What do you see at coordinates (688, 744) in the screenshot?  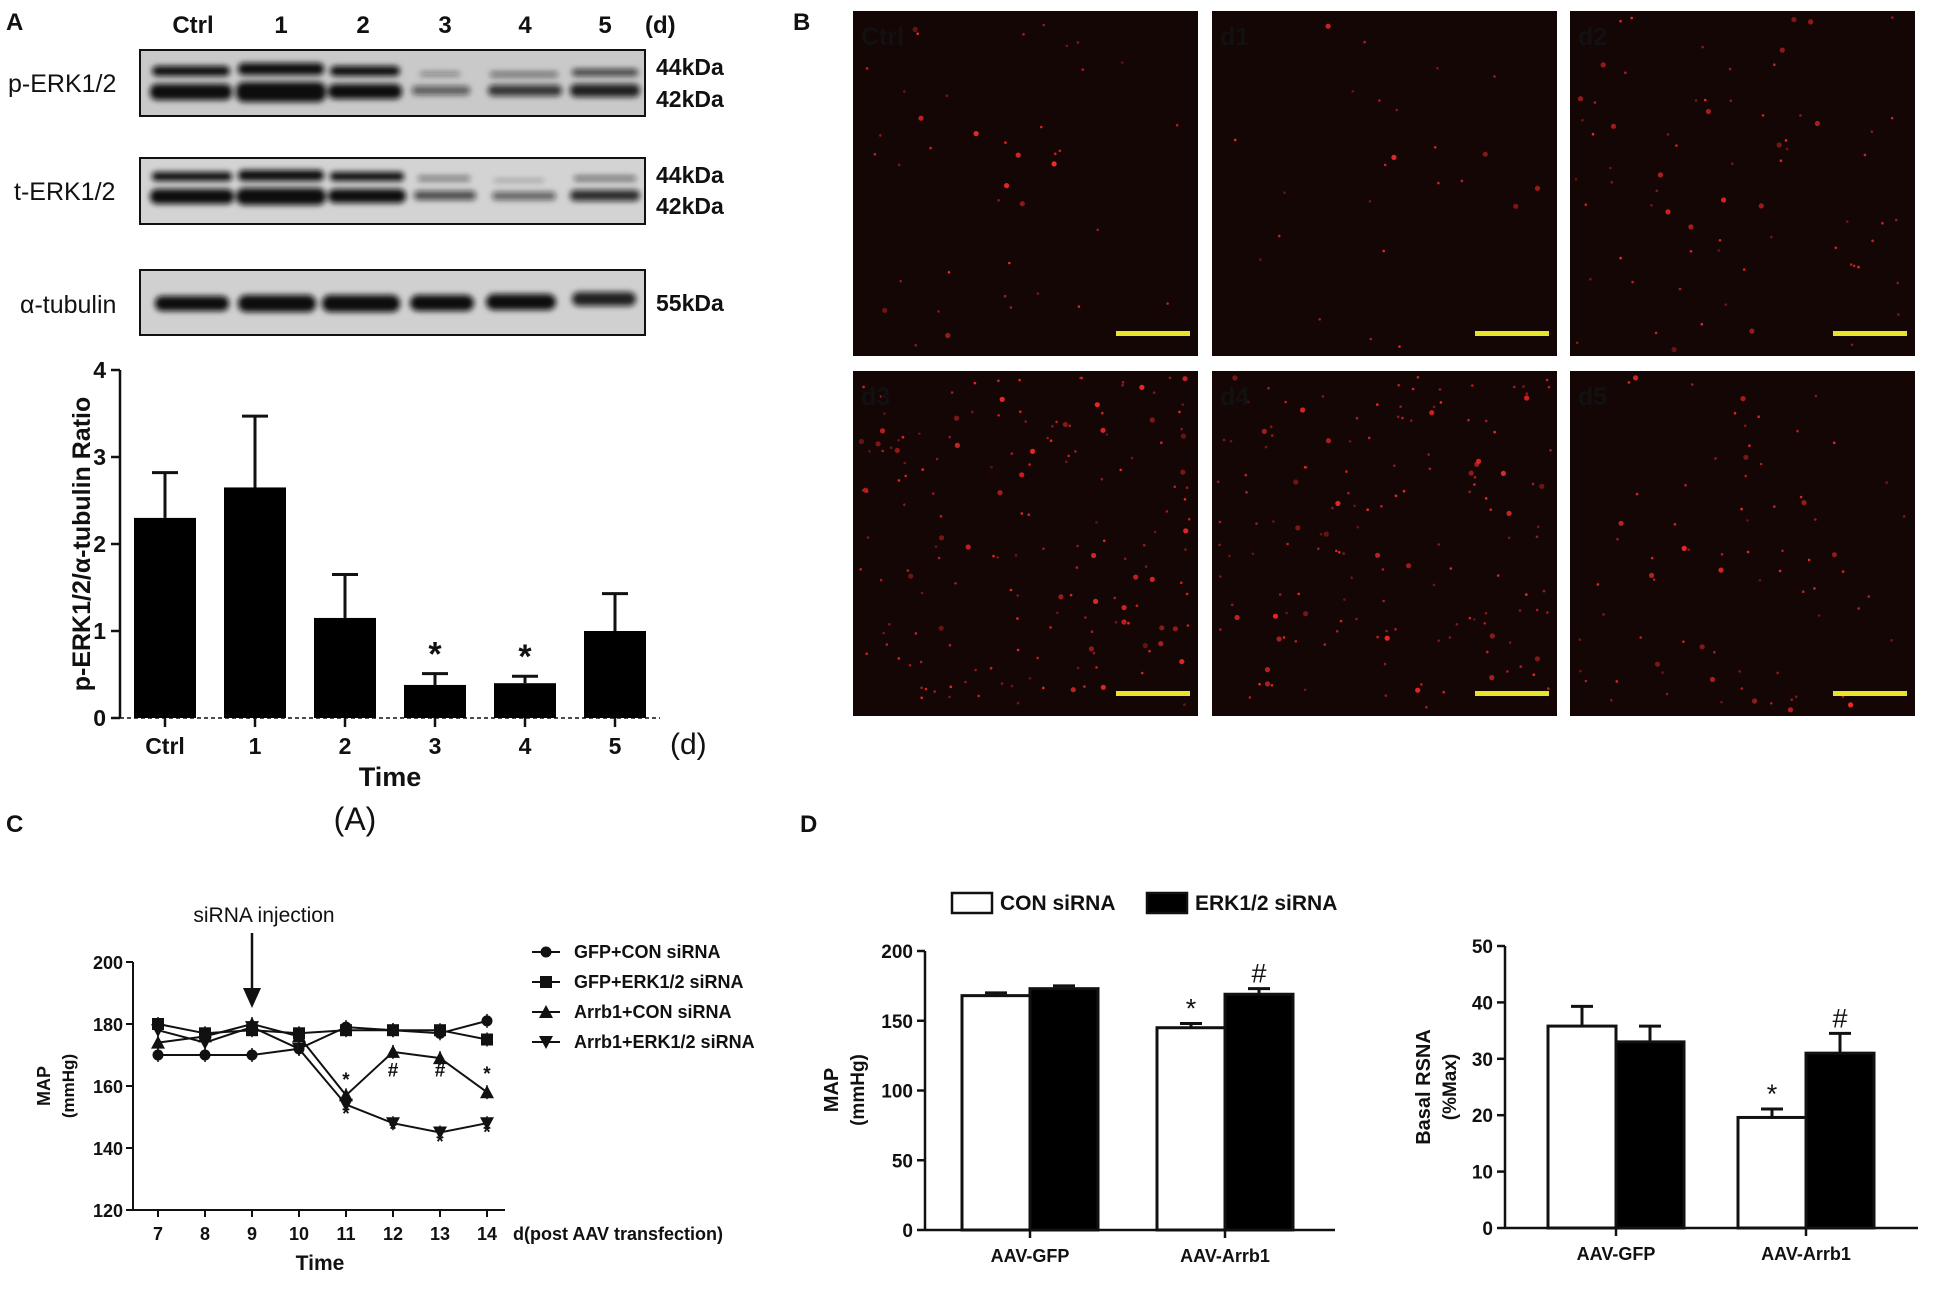 I see `x-unit: (d)` at bounding box center [688, 744].